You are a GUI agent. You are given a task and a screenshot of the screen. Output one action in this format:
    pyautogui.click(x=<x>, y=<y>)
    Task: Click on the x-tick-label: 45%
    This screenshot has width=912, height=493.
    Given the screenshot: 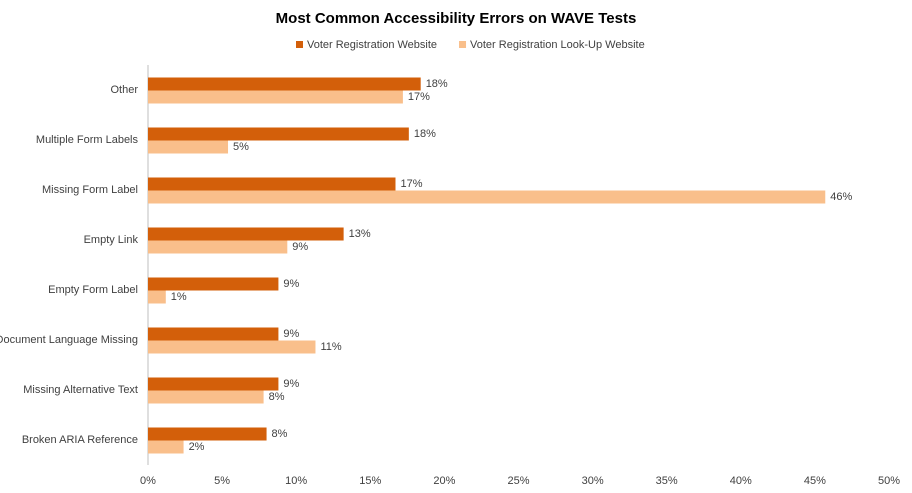 What is the action you would take?
    pyautogui.click(x=815, y=481)
    